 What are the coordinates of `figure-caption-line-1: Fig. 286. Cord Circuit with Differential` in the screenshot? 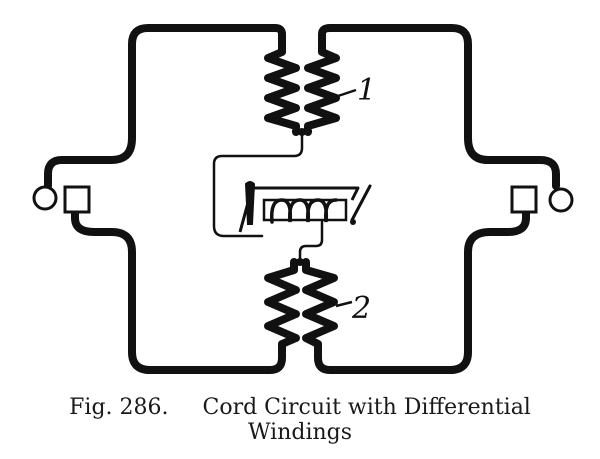 It's located at (300, 408).